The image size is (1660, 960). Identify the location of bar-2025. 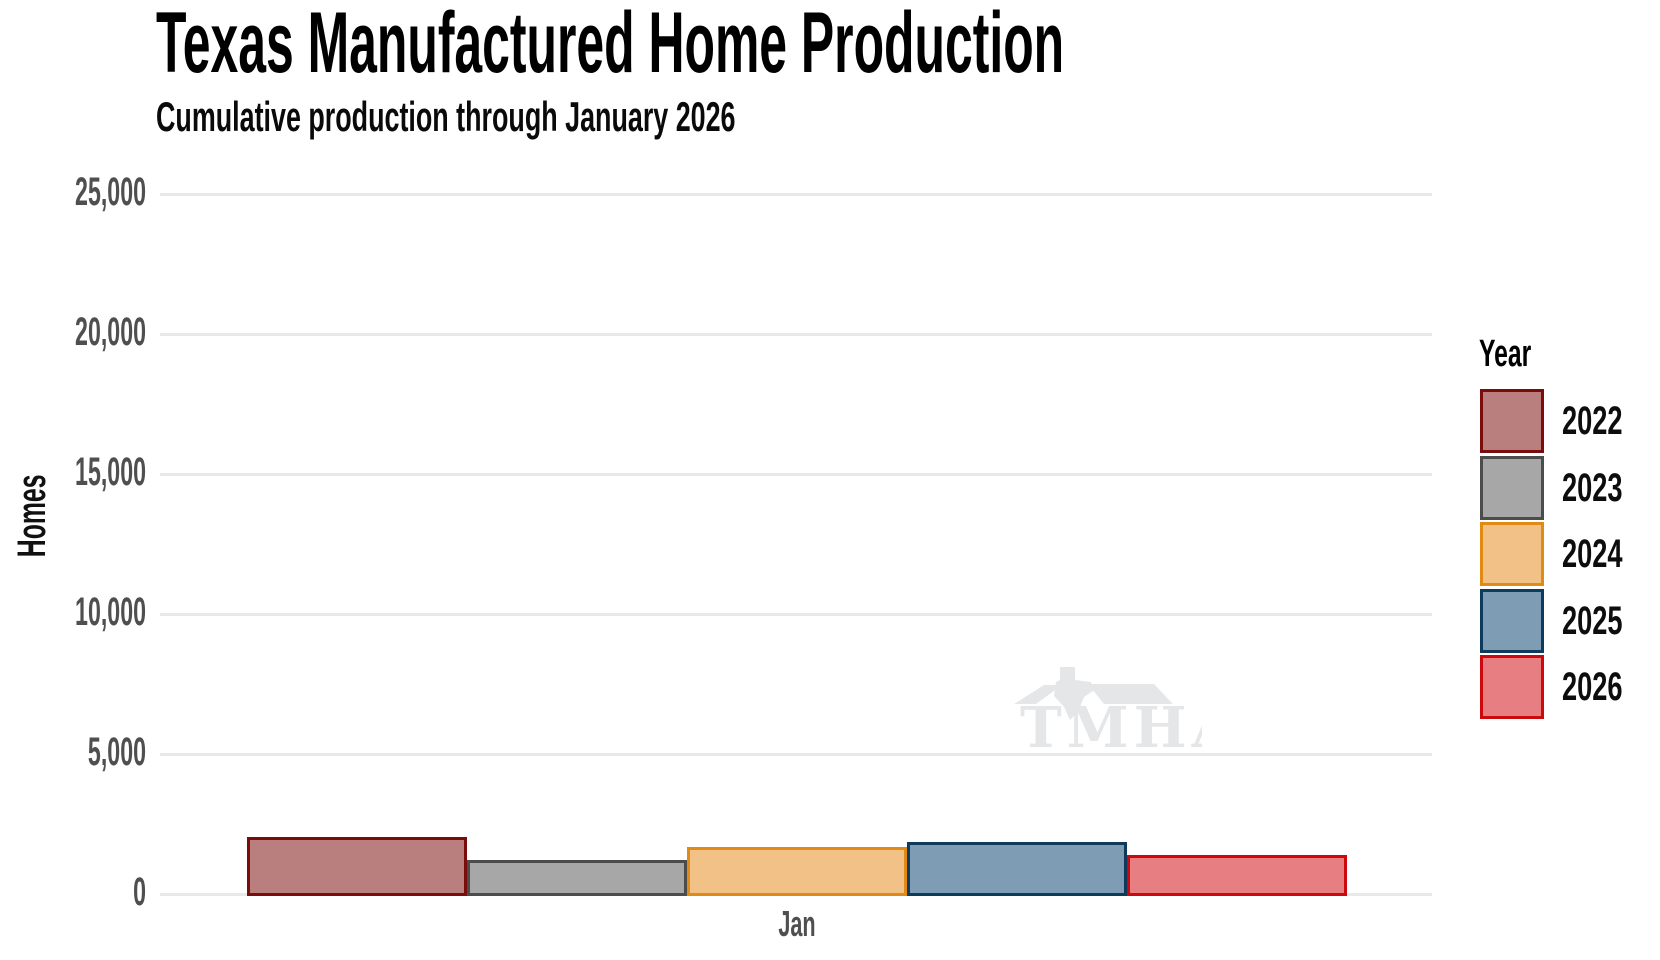
(1017, 869).